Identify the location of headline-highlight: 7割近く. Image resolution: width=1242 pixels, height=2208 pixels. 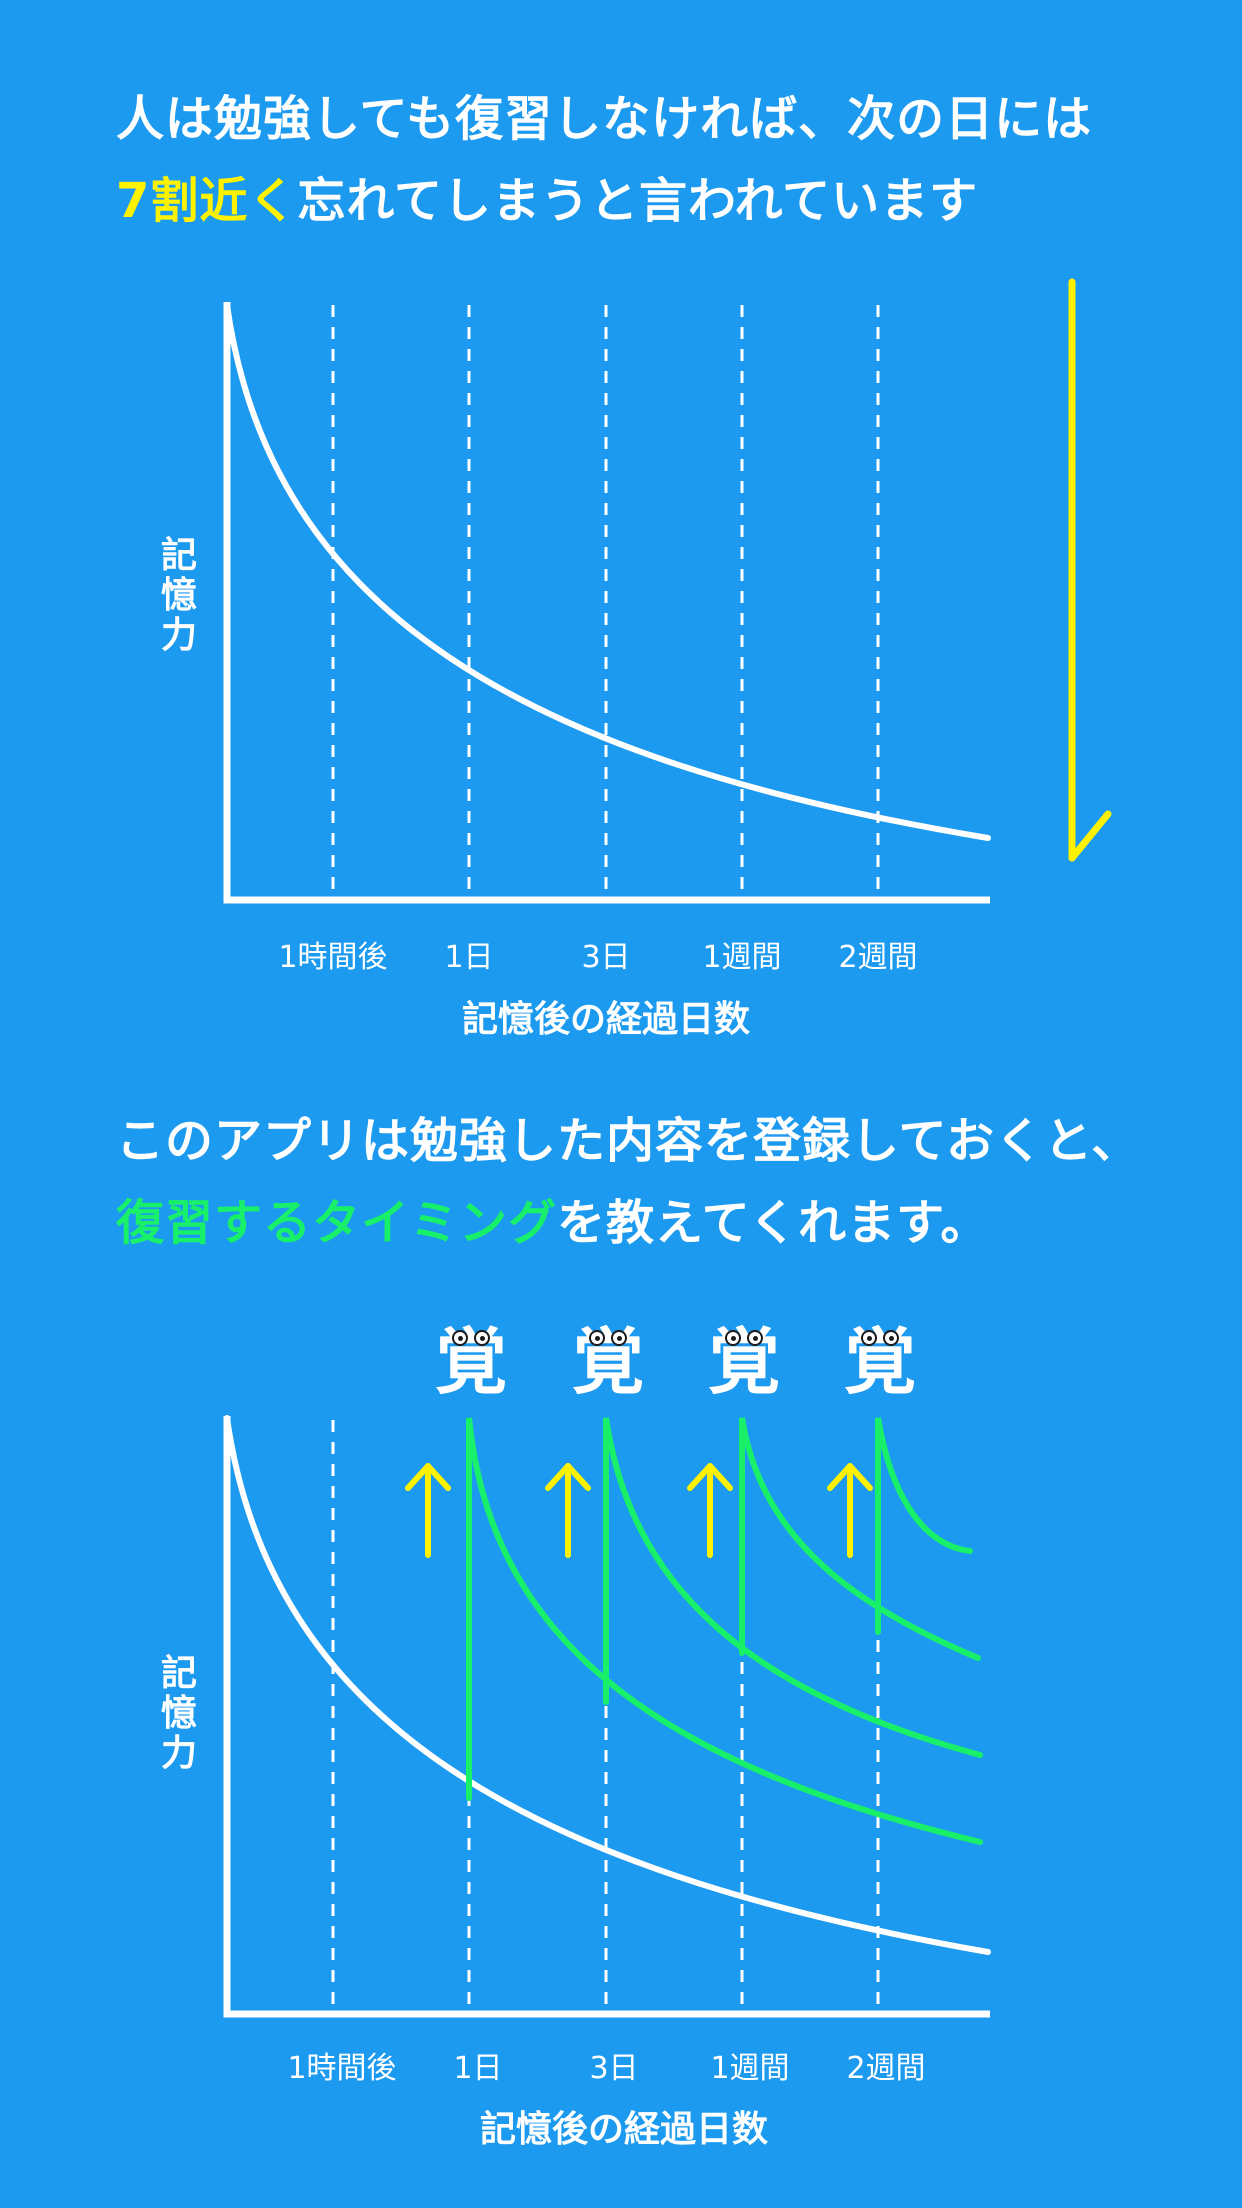
(207, 201).